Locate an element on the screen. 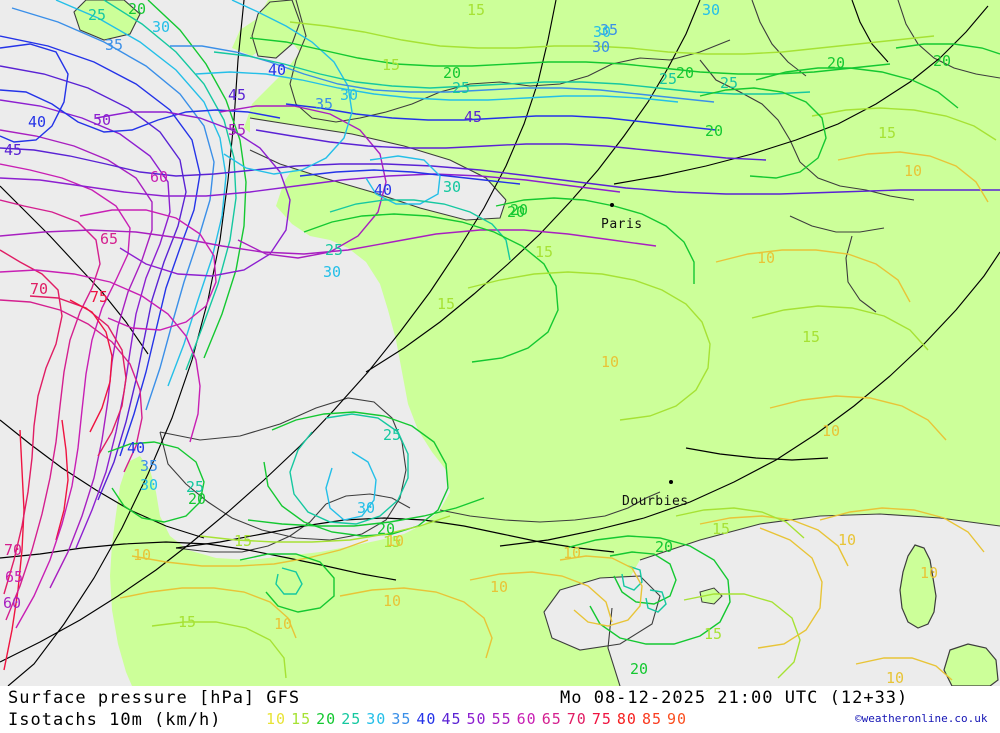  scale-step-75: 75 is located at coordinates (601, 719).